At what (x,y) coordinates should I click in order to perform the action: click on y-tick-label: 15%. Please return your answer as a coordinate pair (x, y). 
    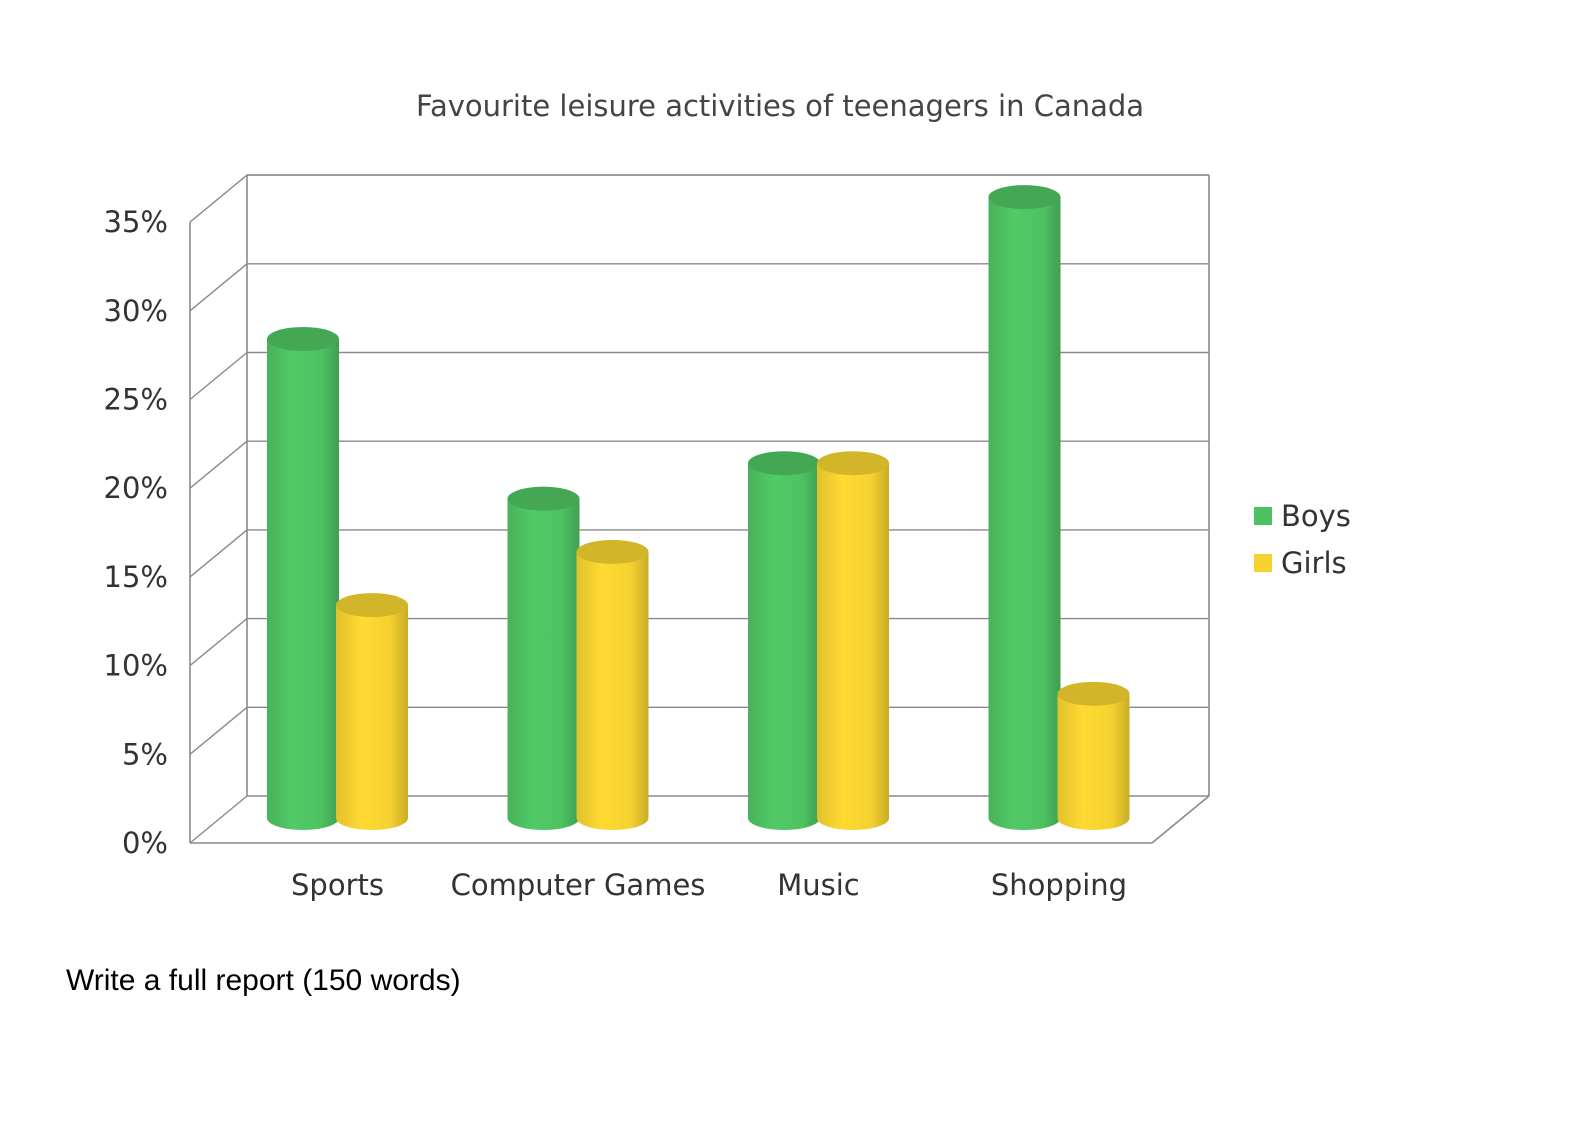
    Looking at the image, I should click on (136, 577).